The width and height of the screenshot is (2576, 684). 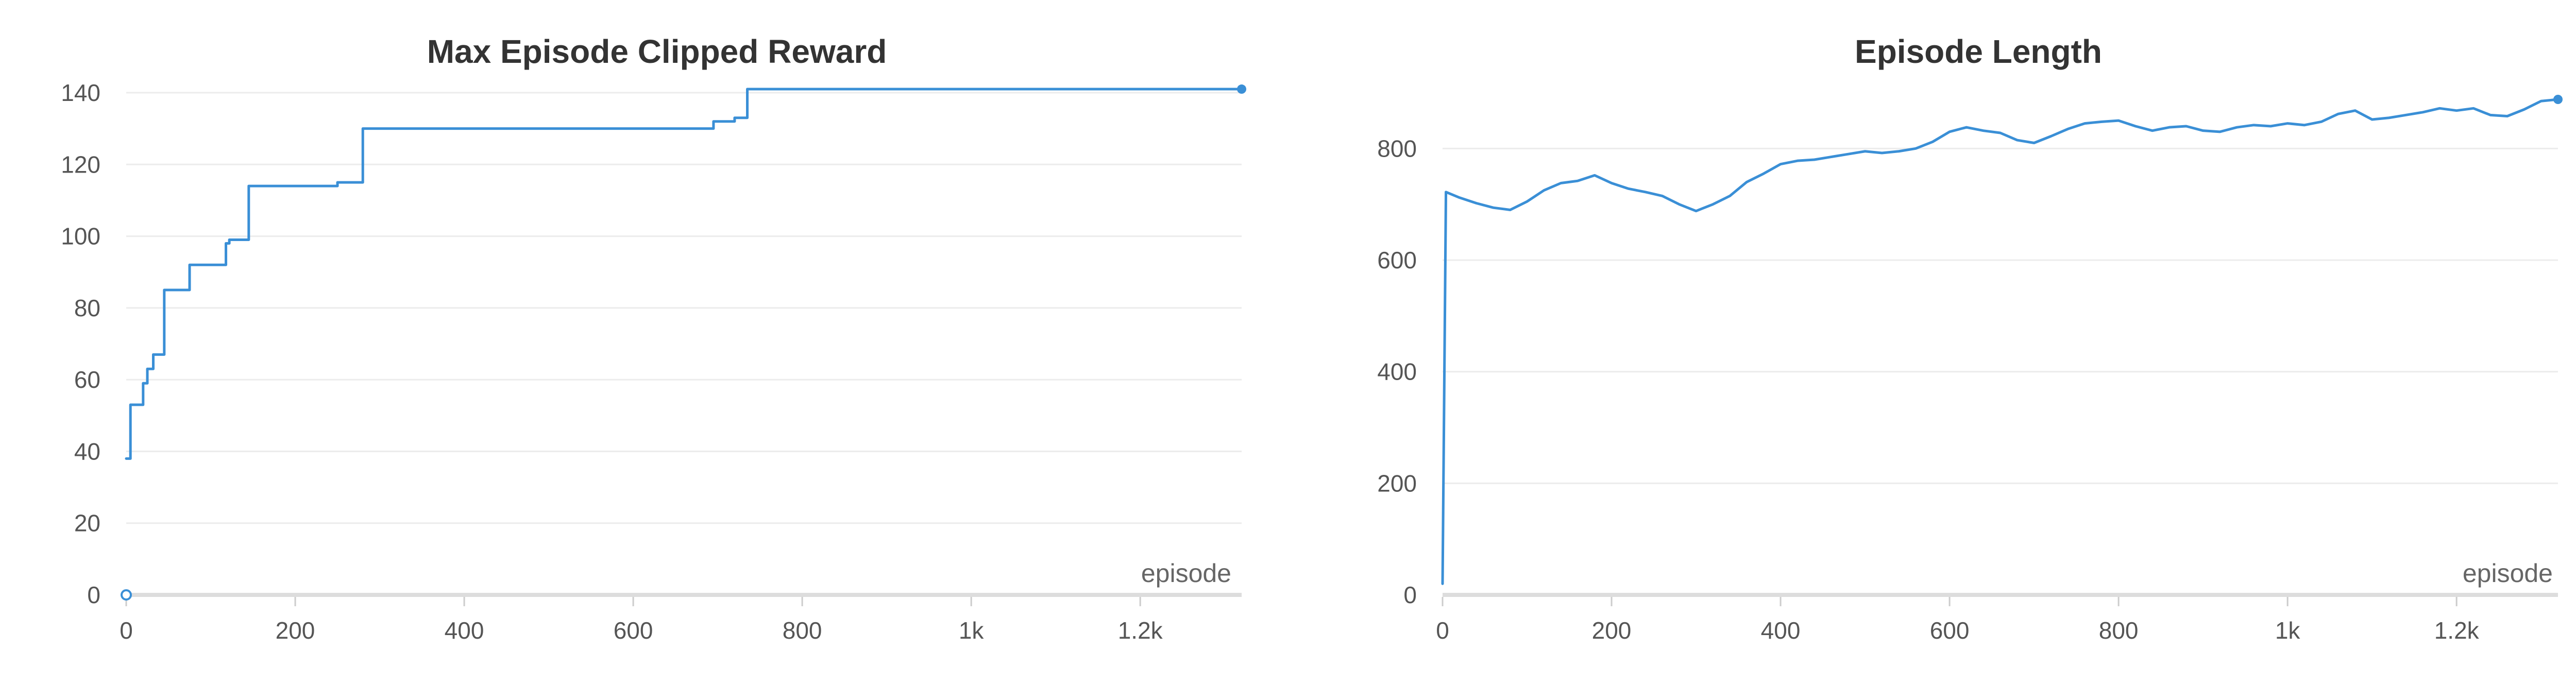 I want to click on y-tick-label: 40, so click(x=87, y=451).